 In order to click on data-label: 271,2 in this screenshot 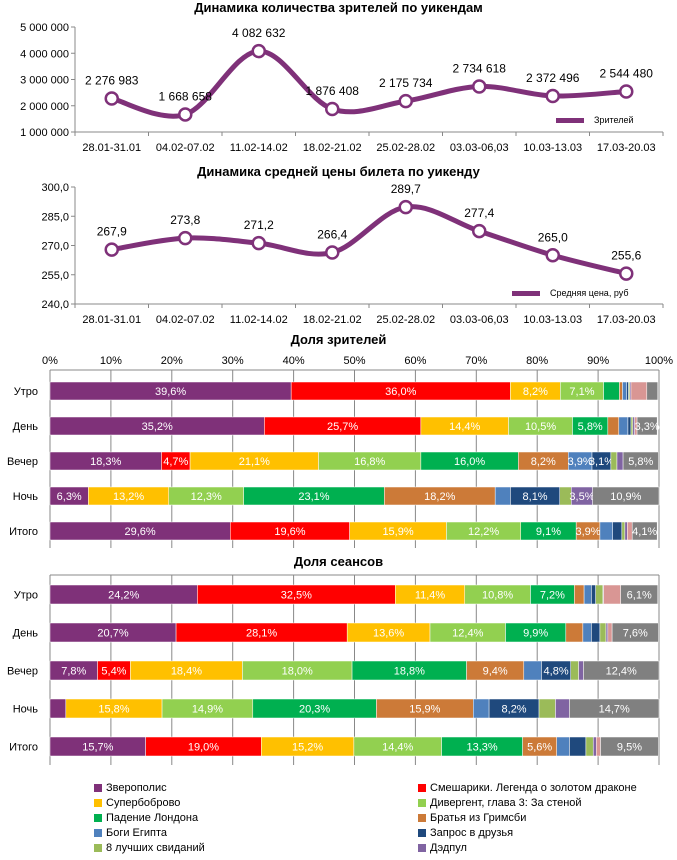, I will do `click(259, 225)`.